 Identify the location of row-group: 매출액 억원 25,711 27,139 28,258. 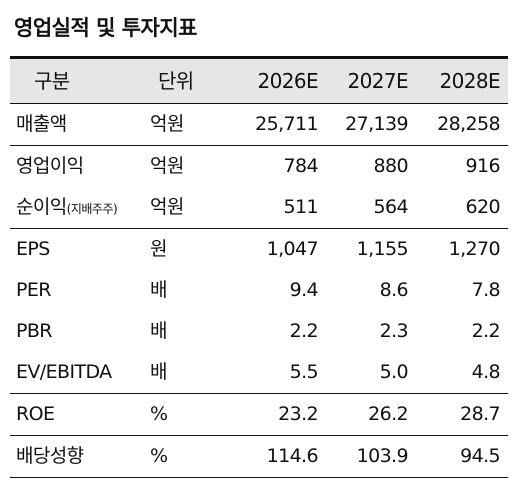
(259, 125).